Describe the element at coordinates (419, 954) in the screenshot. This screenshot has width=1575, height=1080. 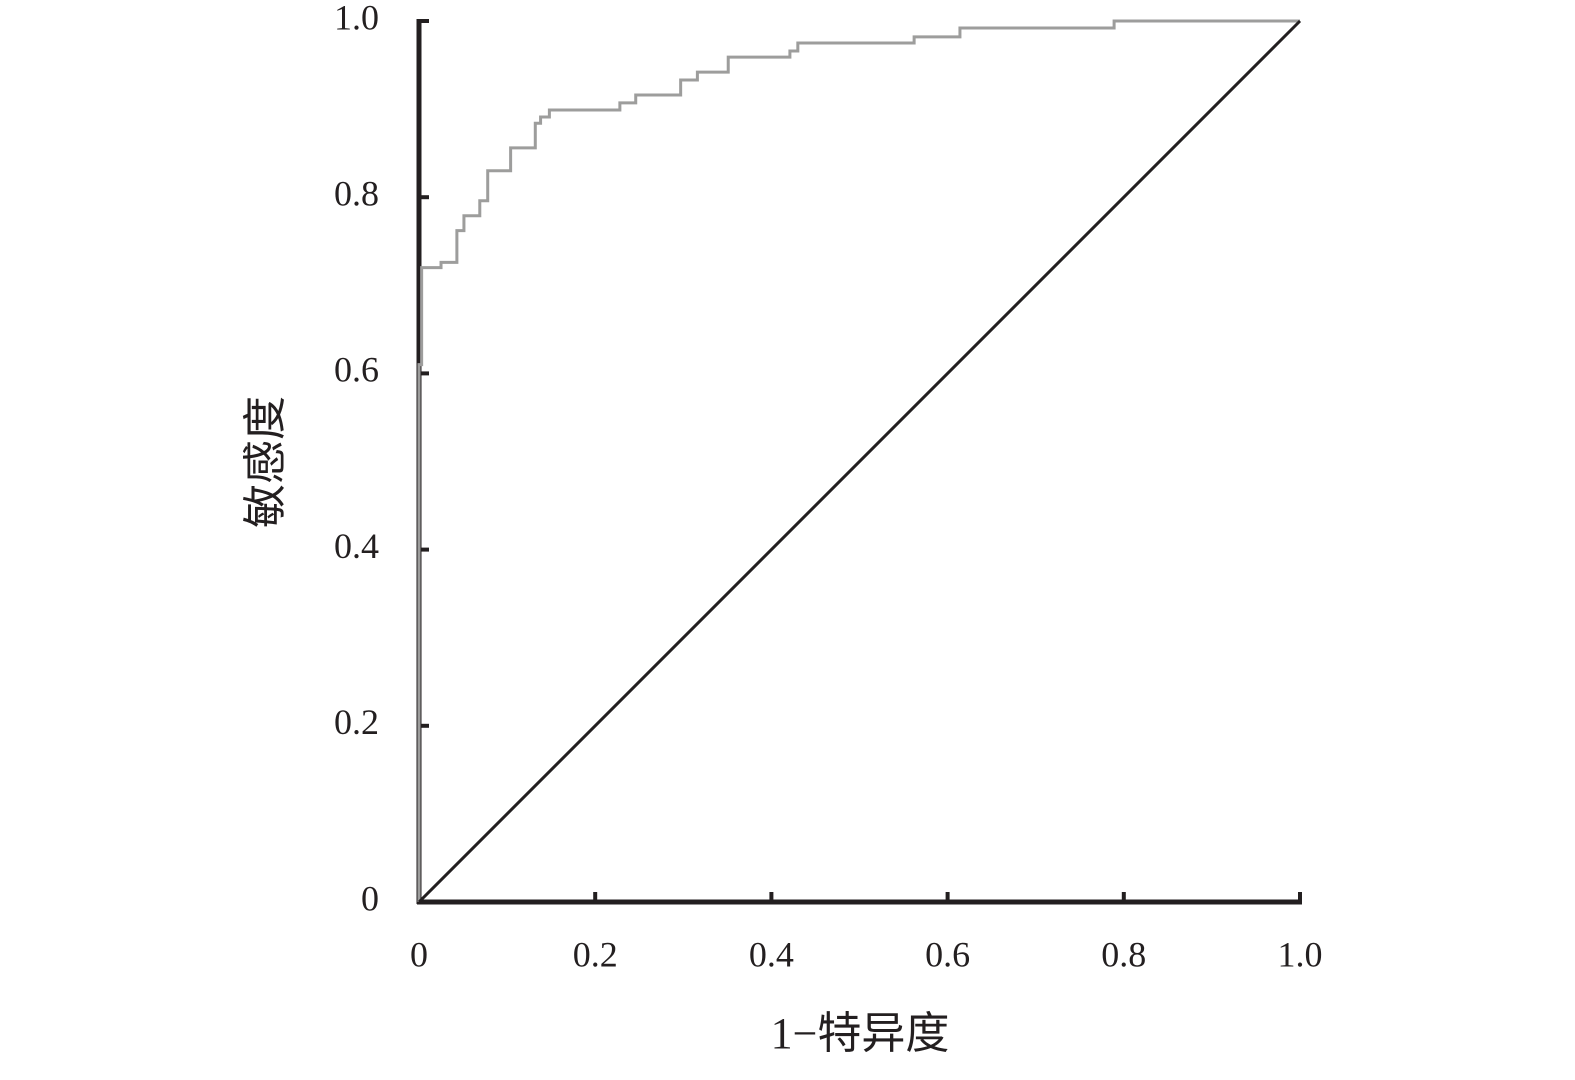
I see `x-tick-label: 0` at that location.